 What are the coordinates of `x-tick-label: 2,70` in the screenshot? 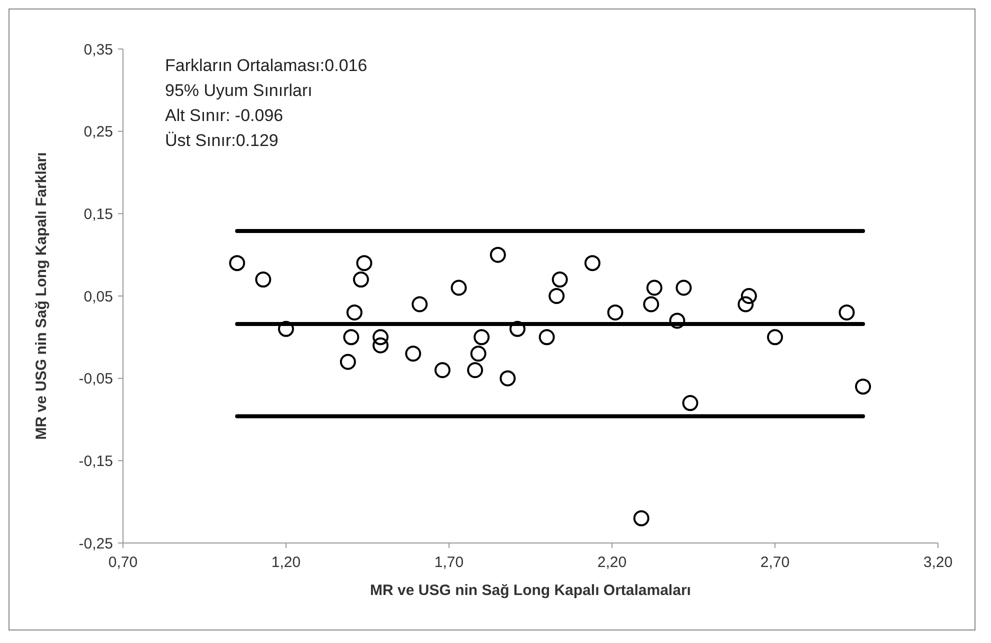 It's located at (775, 562).